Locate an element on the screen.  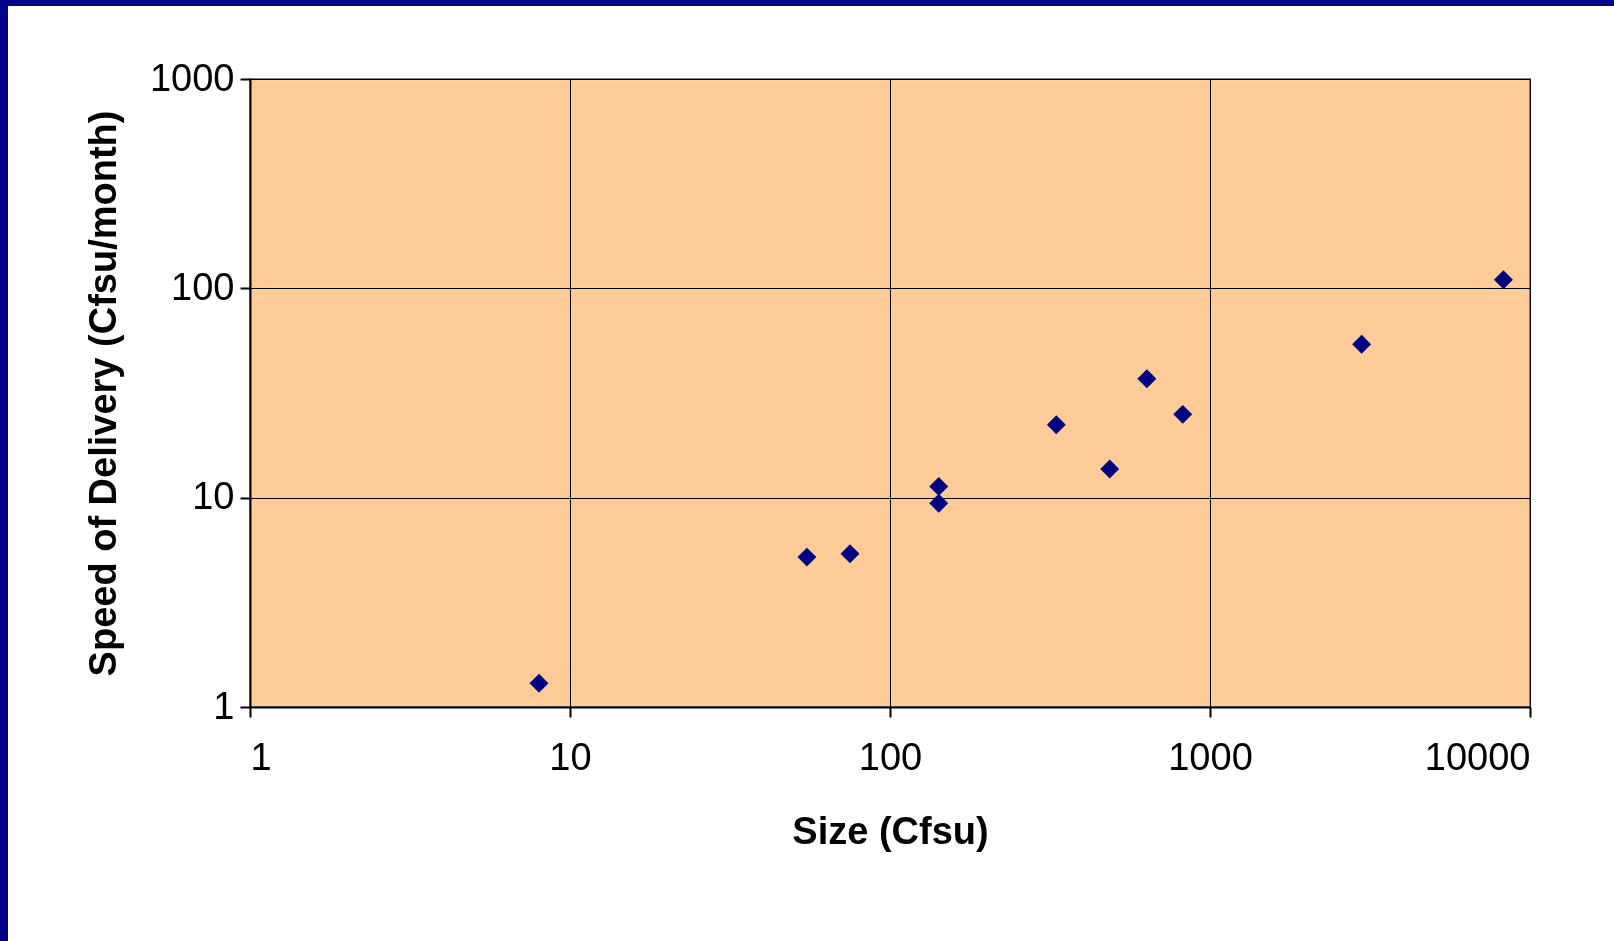
x-tick-label: 10000 is located at coordinates (1477, 756).